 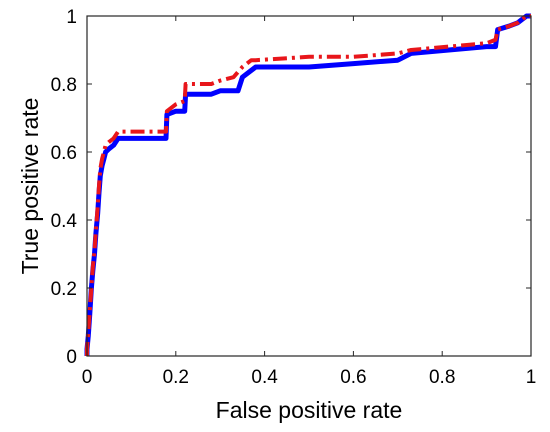 I want to click on x-tick-label: 0.4, so click(x=264, y=377).